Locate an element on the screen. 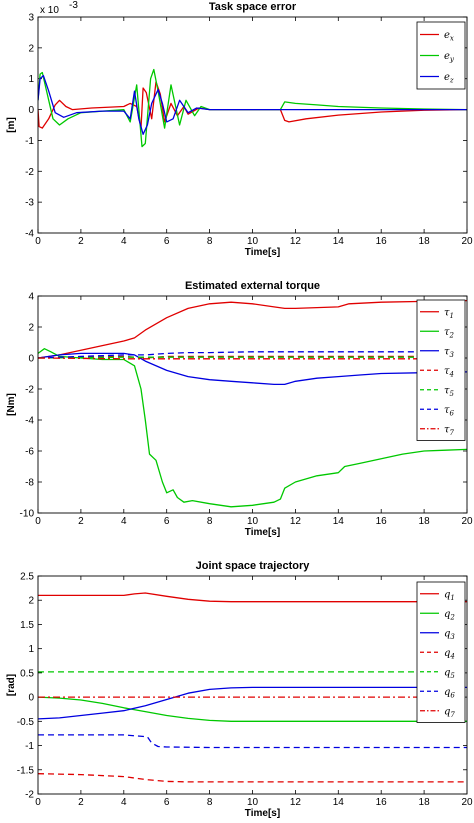  y-axis-label: [m] is located at coordinates (11, 125).